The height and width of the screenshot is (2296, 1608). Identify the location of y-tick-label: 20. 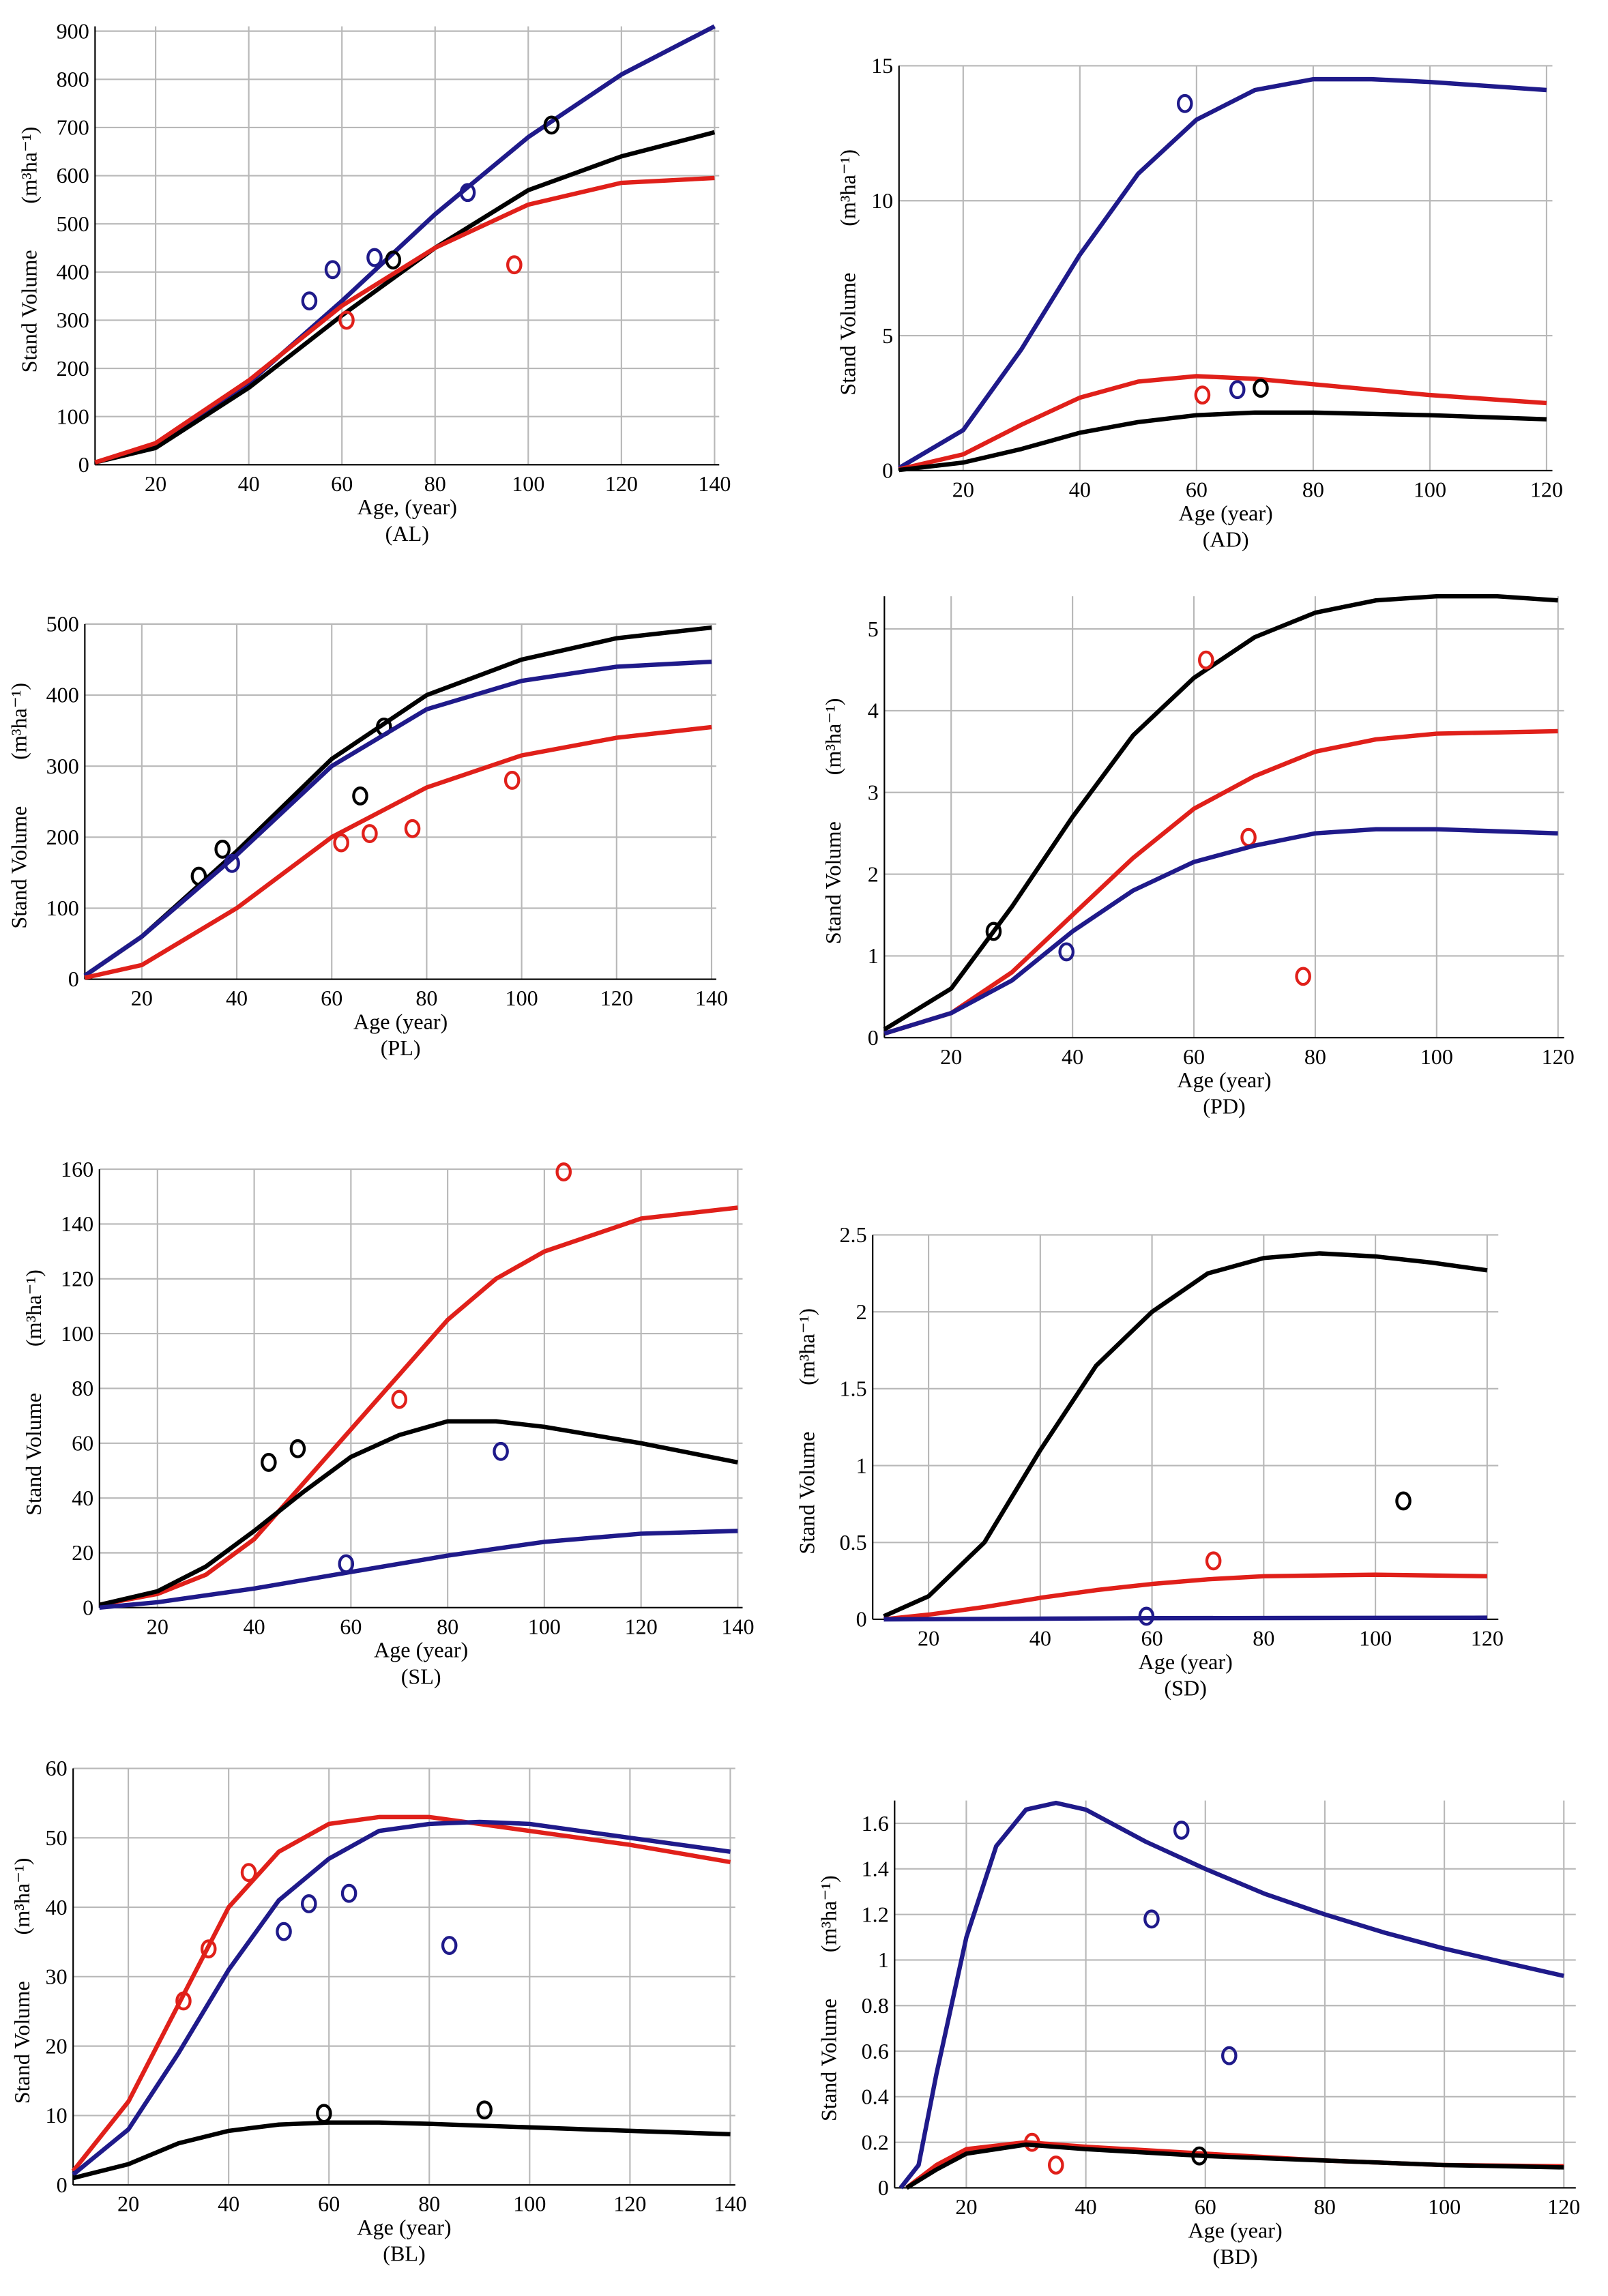
(82, 1552).